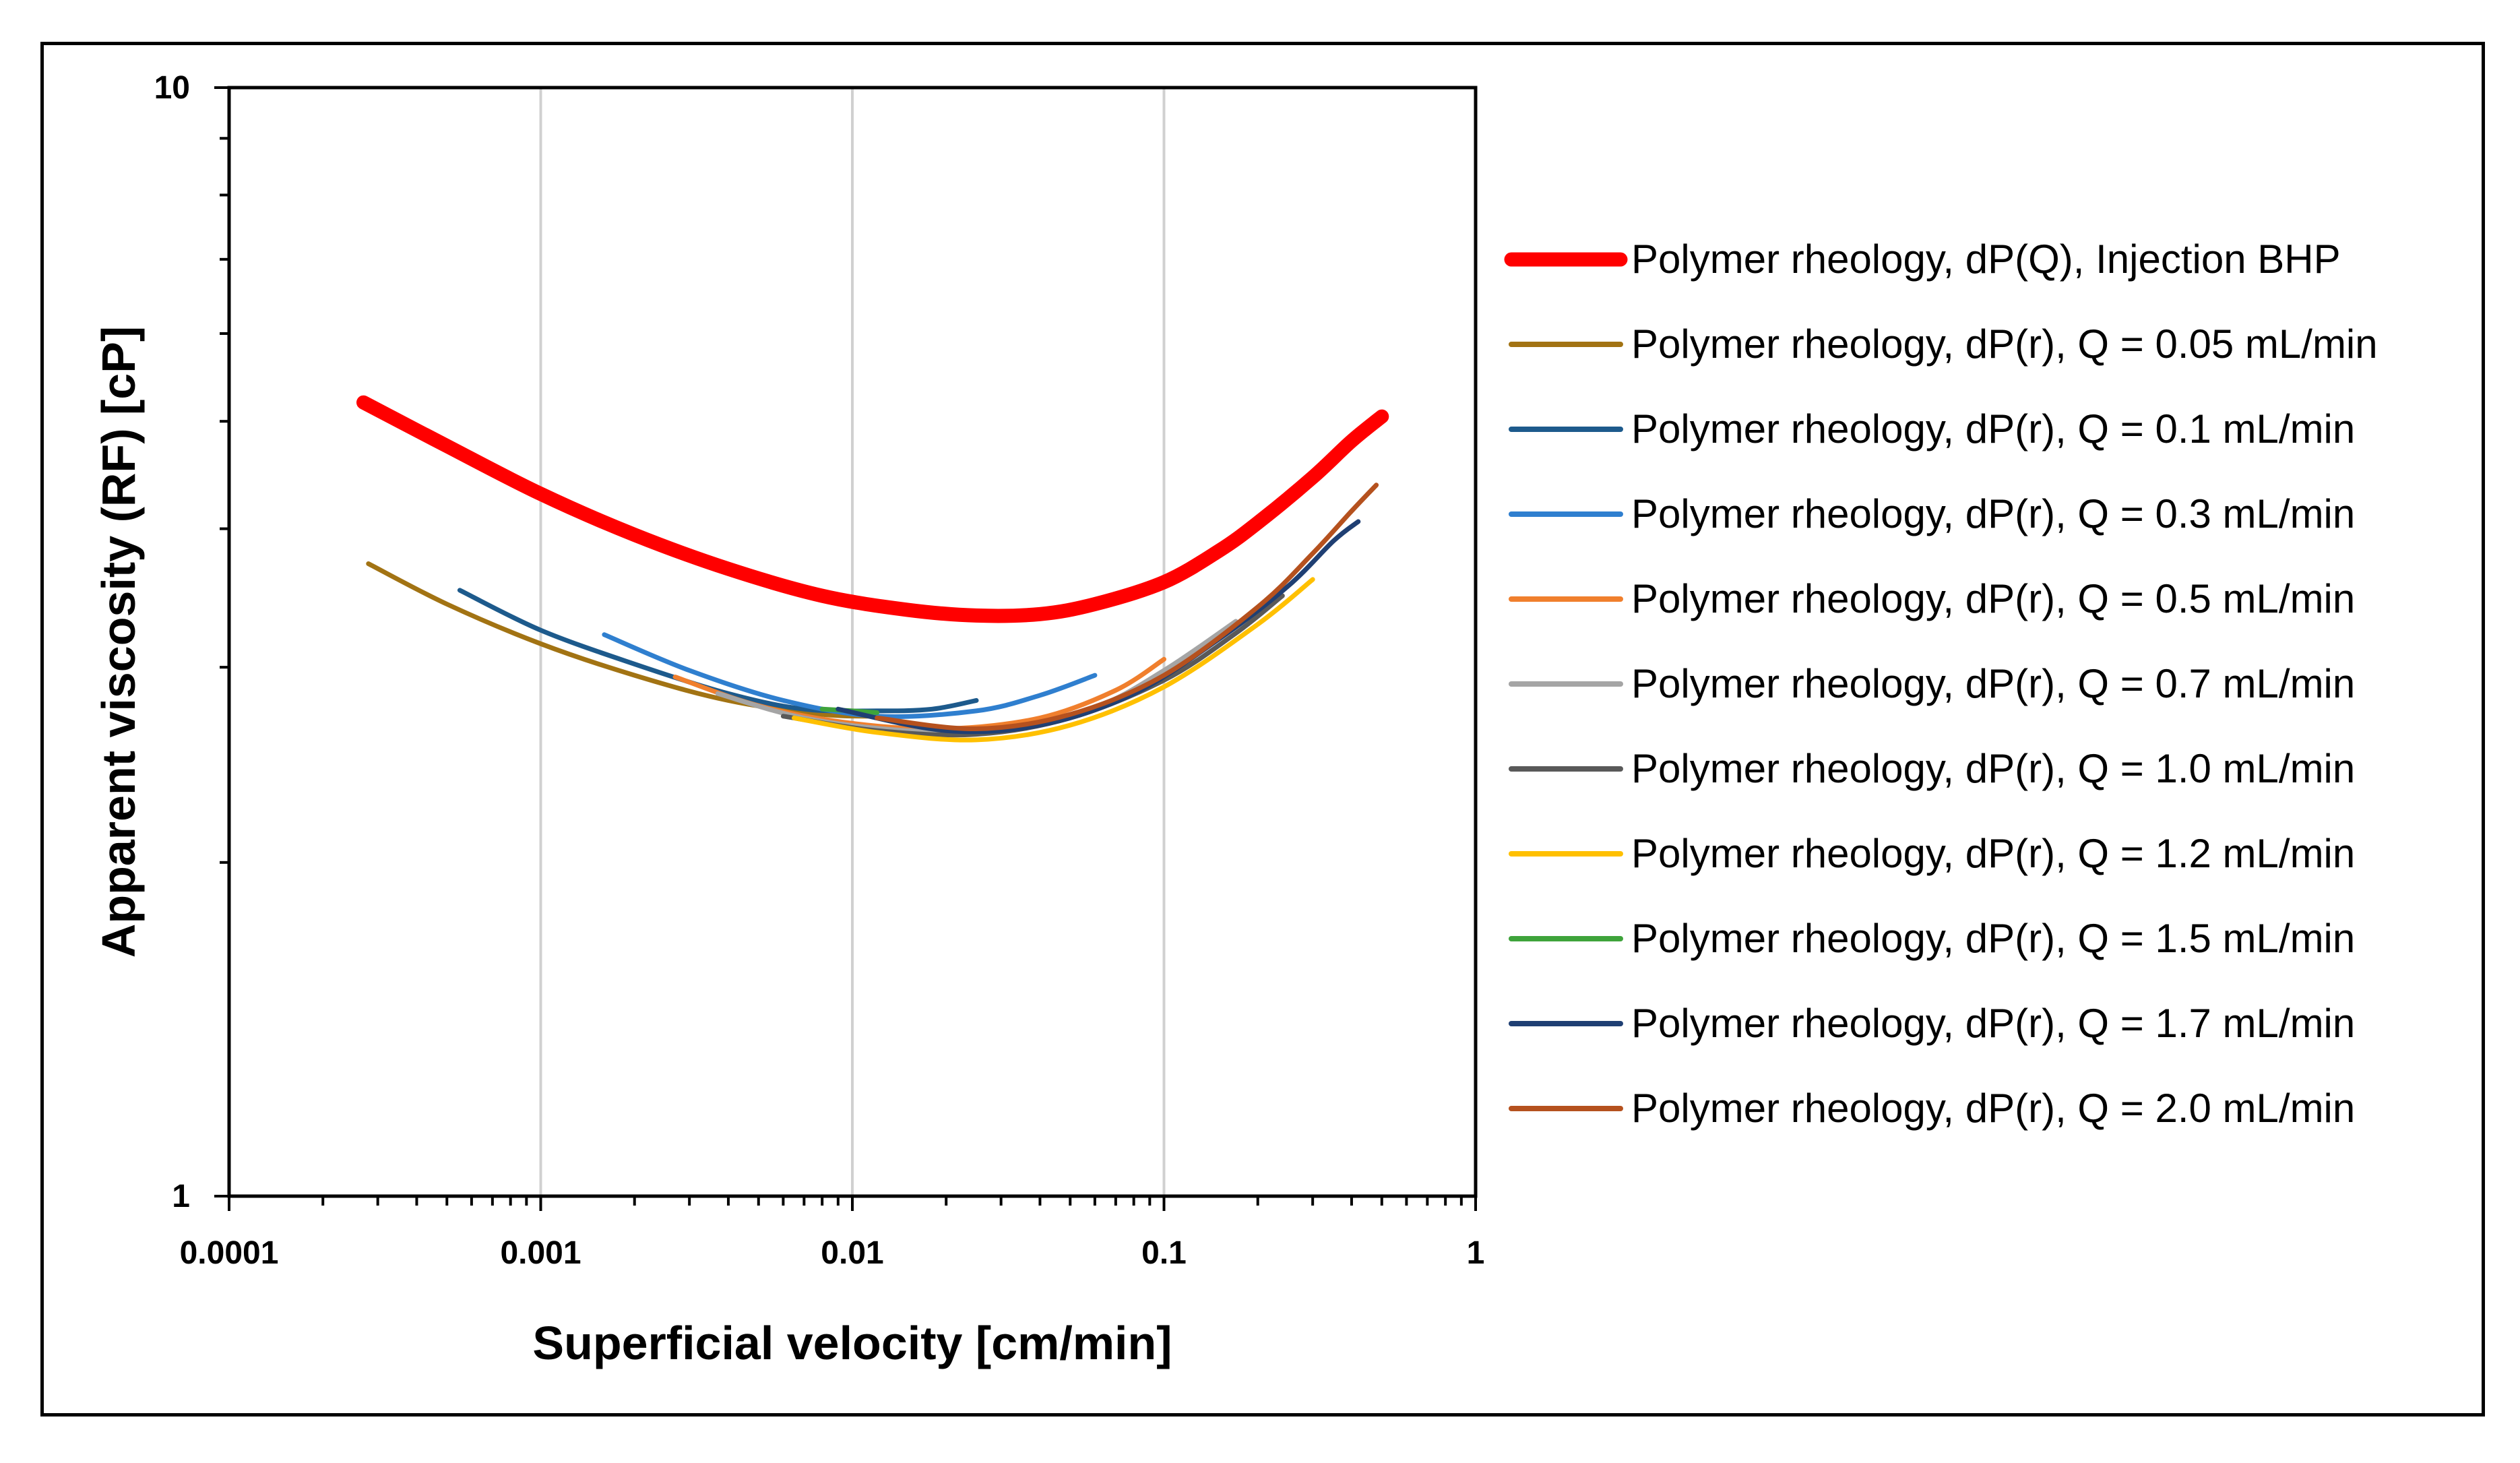  I want to click on x-tick-label: 1, so click(1476, 1253).